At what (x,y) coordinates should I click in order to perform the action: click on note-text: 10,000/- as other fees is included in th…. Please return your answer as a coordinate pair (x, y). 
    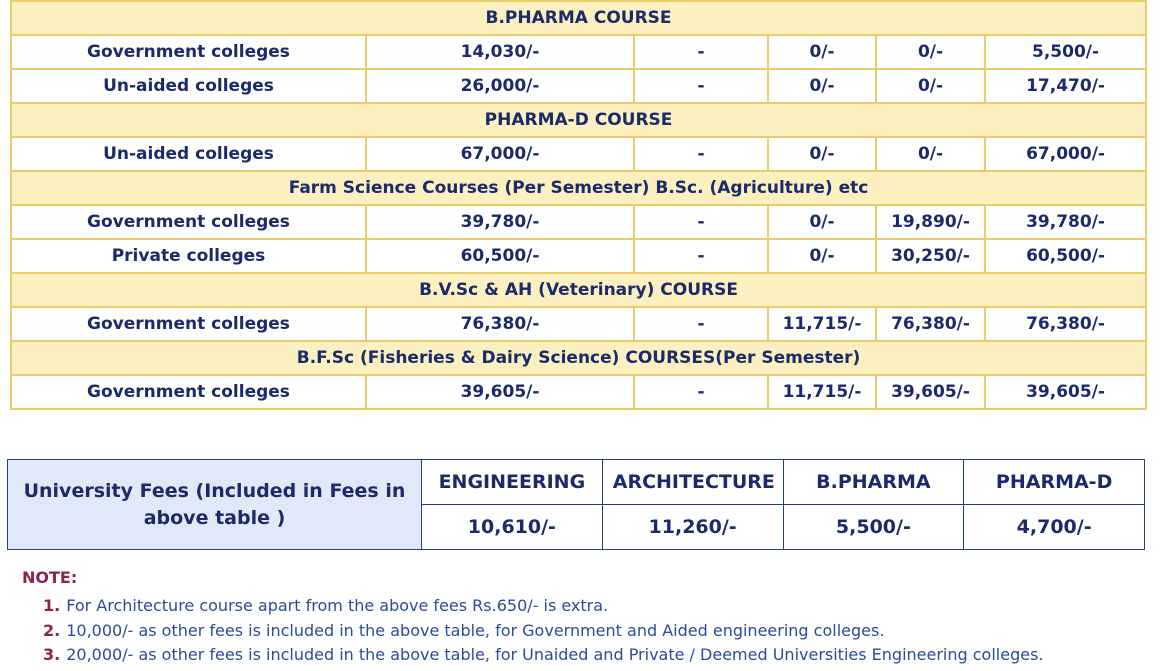
    Looking at the image, I should click on (475, 630).